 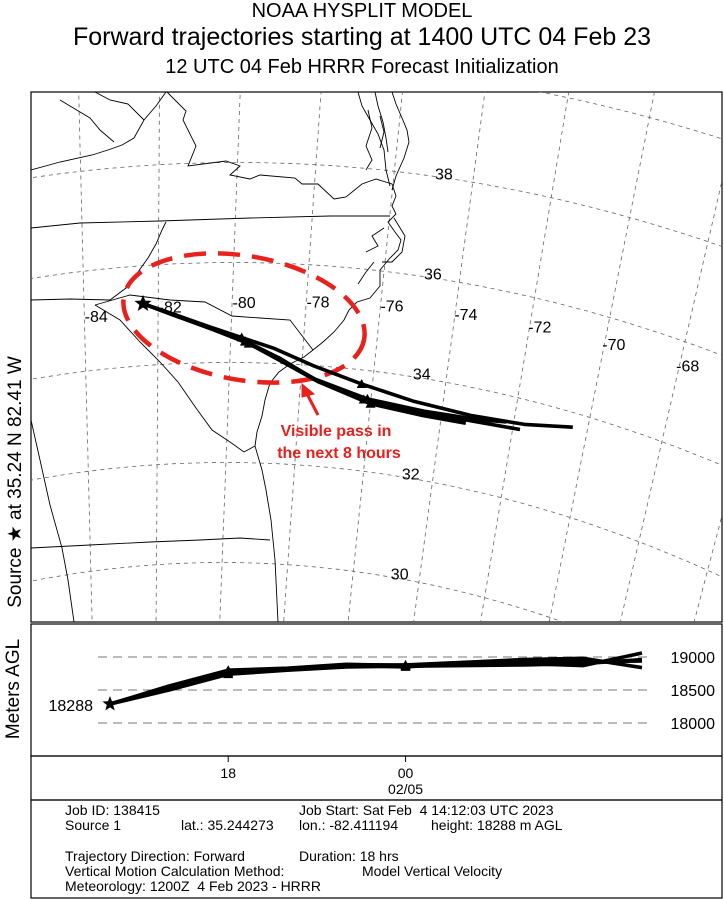 I want to click on wv-virginia-border, so click(x=150, y=115).